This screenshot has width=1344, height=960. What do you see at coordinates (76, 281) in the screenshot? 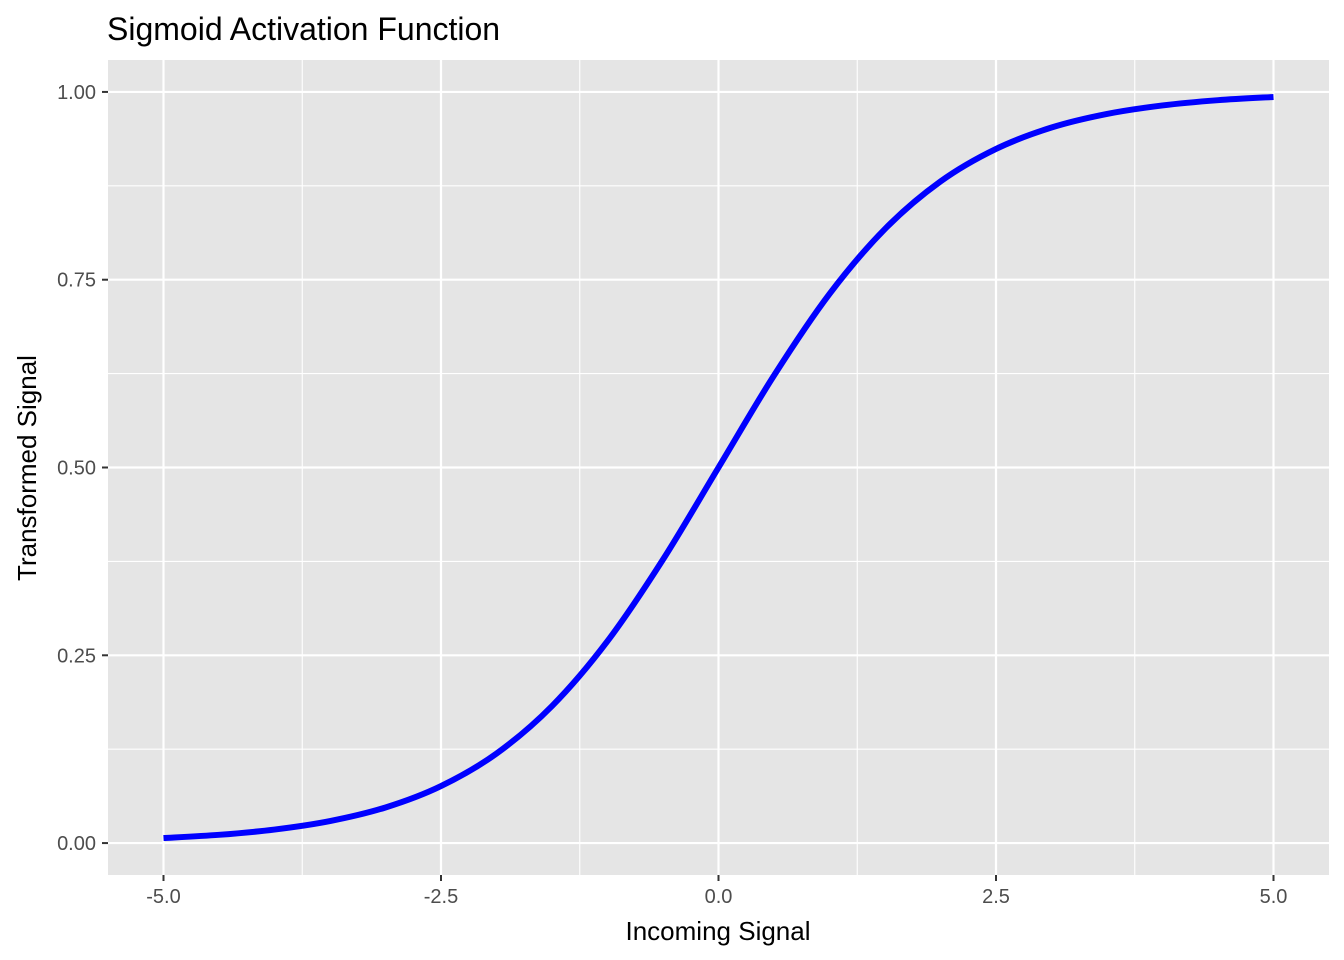
I see `y-tick-label: 0.75` at bounding box center [76, 281].